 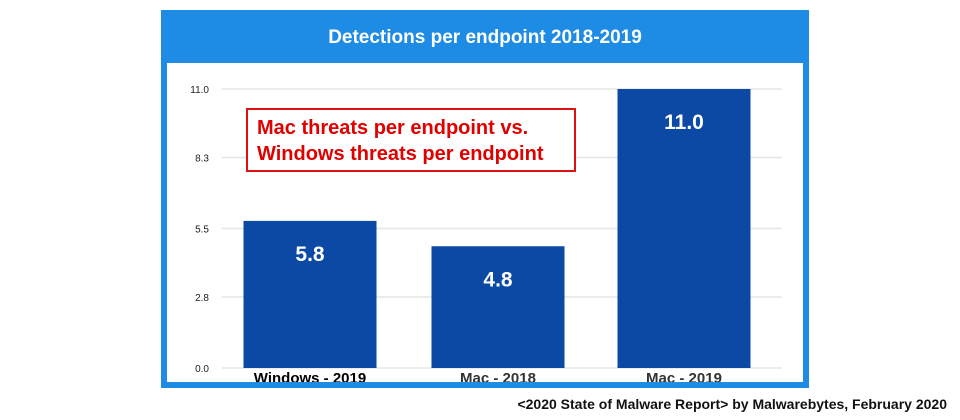 What do you see at coordinates (202, 158) in the screenshot?
I see `y-tick-label: 8.3` at bounding box center [202, 158].